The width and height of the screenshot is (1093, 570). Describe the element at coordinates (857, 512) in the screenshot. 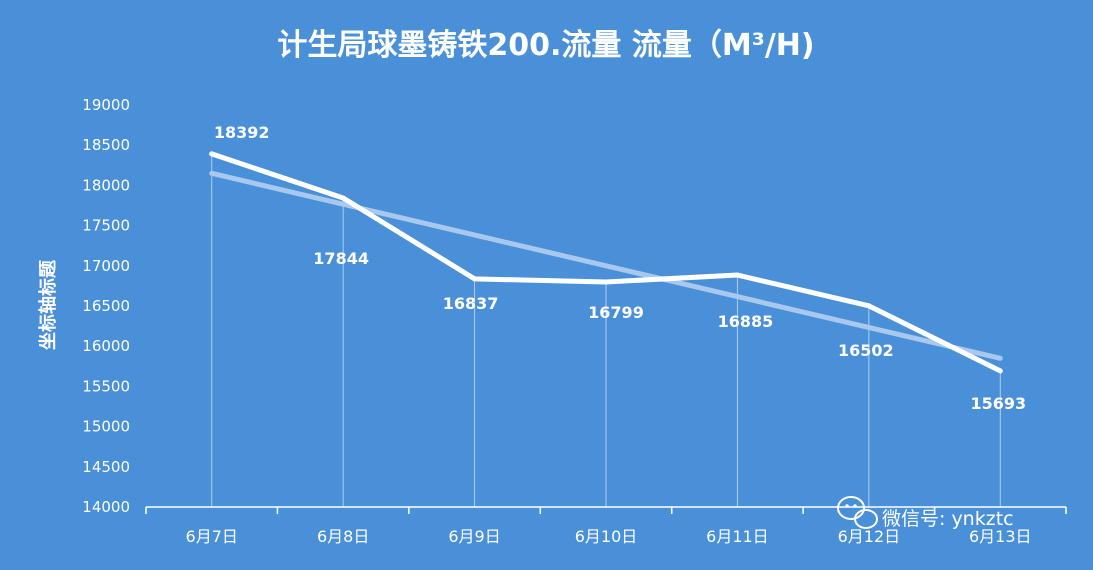

I see `wechat-icon` at that location.